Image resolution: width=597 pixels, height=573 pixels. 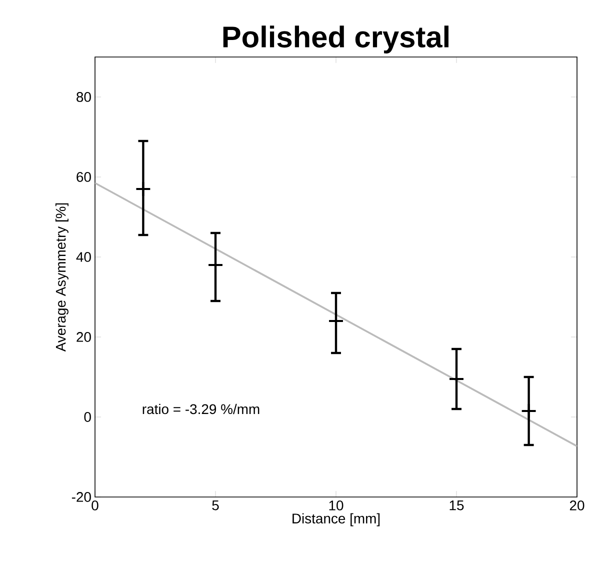 I want to click on y-tick-label: -20, so click(x=81, y=497).